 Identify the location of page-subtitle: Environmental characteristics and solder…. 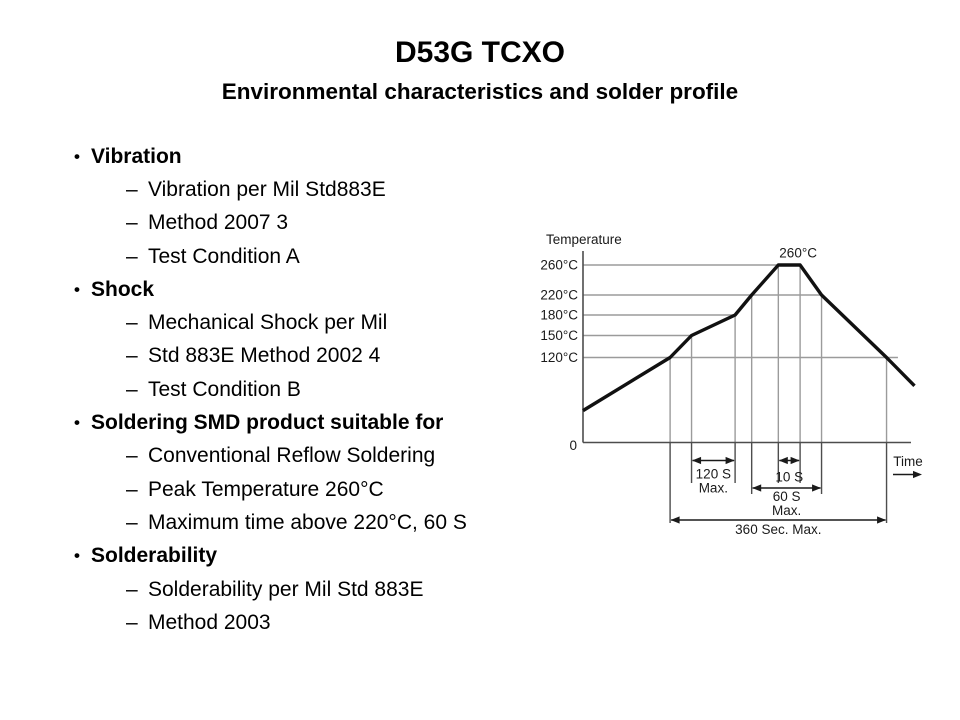
(480, 91).